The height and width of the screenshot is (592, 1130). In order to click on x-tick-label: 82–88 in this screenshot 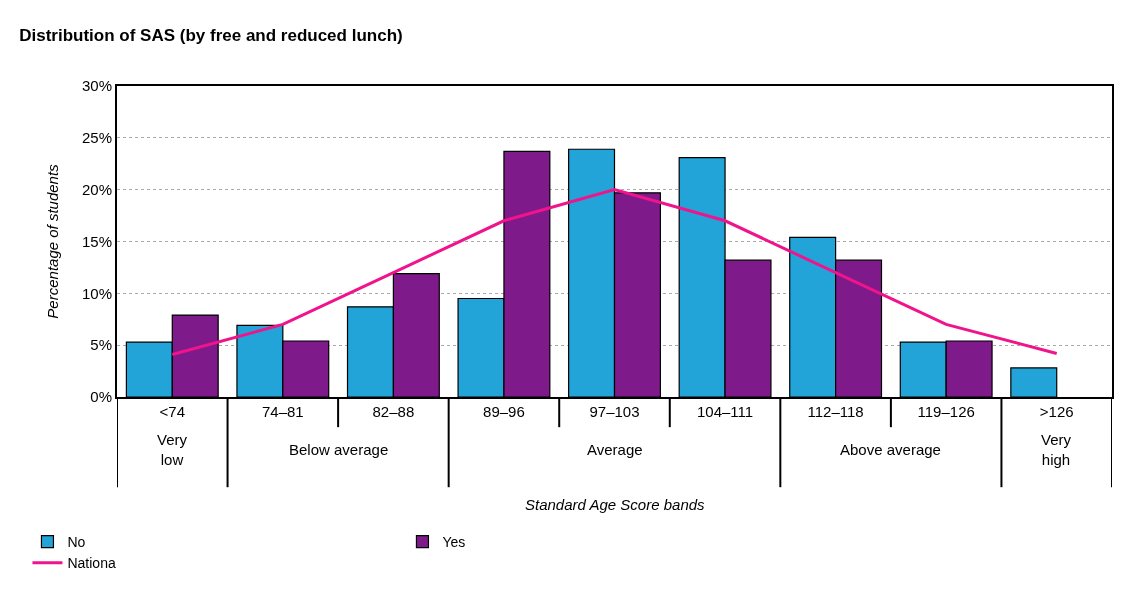, I will do `click(393, 411)`.